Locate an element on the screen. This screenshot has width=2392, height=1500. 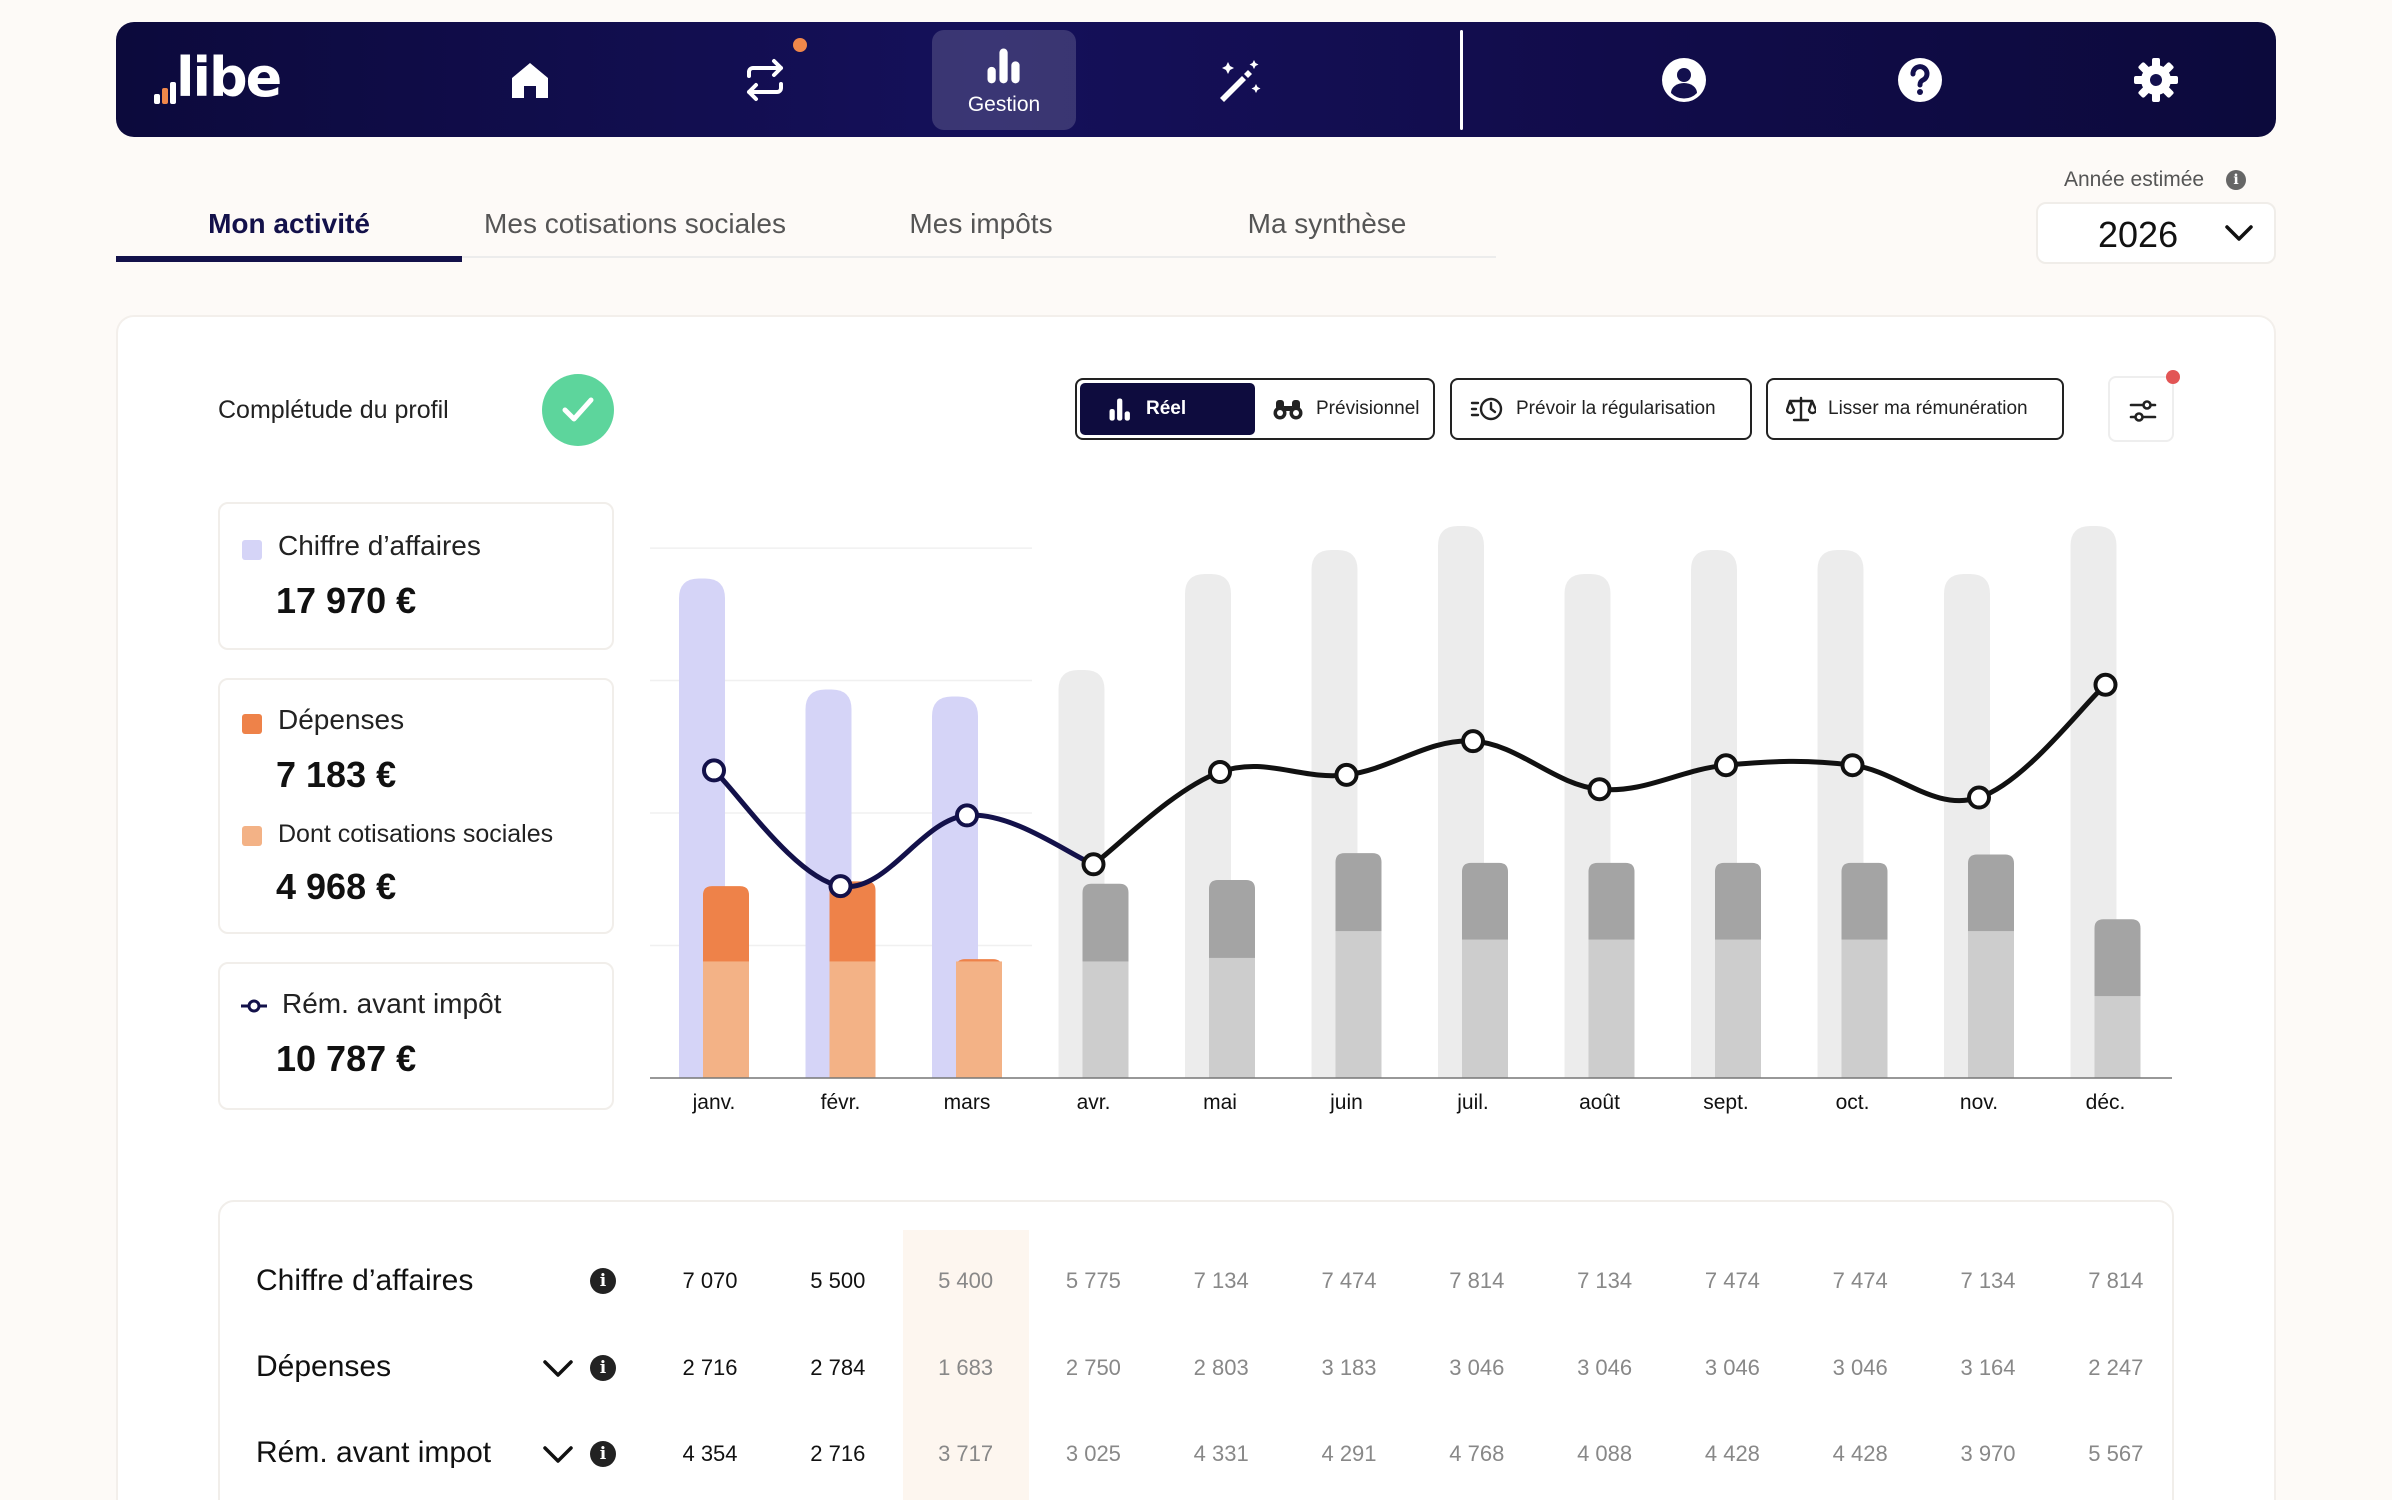
table-cell: 7 070 is located at coordinates (710, 1280).